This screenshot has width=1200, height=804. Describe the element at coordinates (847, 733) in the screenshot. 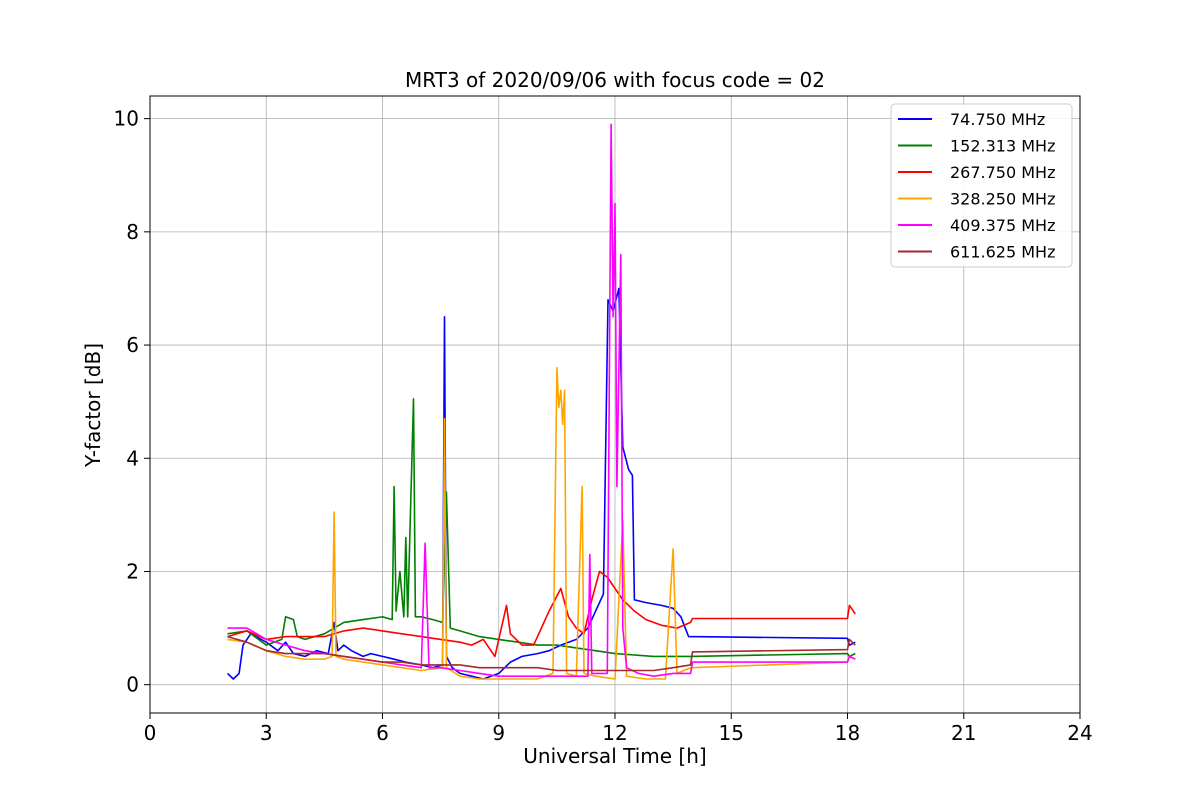

I see `x-tick-label: 18` at that location.